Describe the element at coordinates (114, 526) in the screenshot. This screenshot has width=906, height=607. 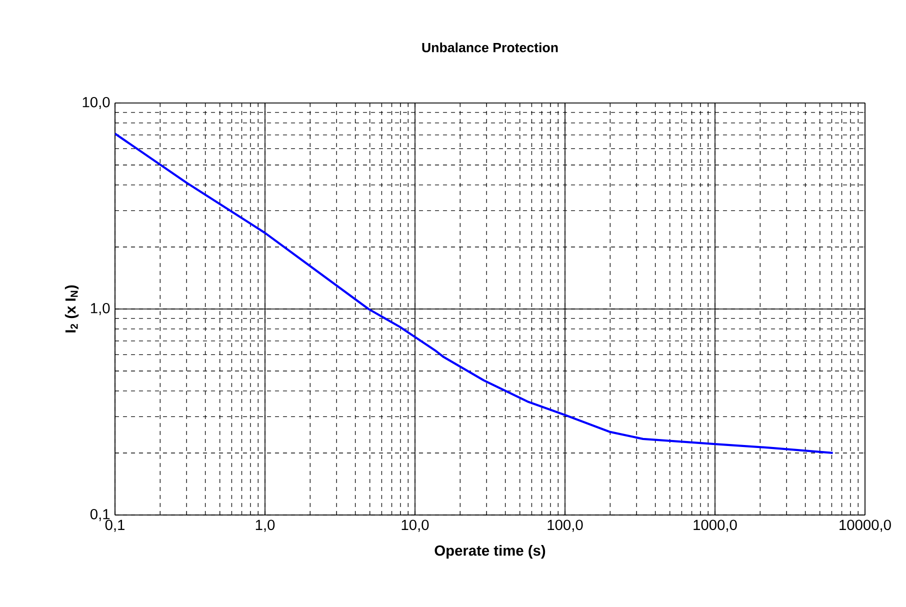
I see `x-tick-label: 0,1` at that location.